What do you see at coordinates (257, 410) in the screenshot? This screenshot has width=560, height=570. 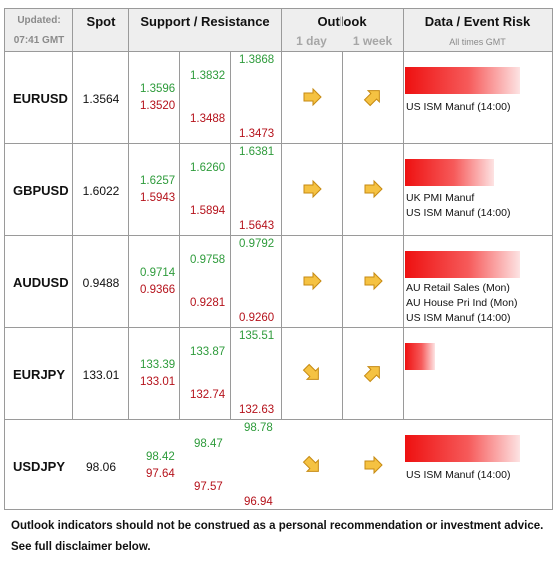 I see `support-resistance-level: 132.63` at bounding box center [257, 410].